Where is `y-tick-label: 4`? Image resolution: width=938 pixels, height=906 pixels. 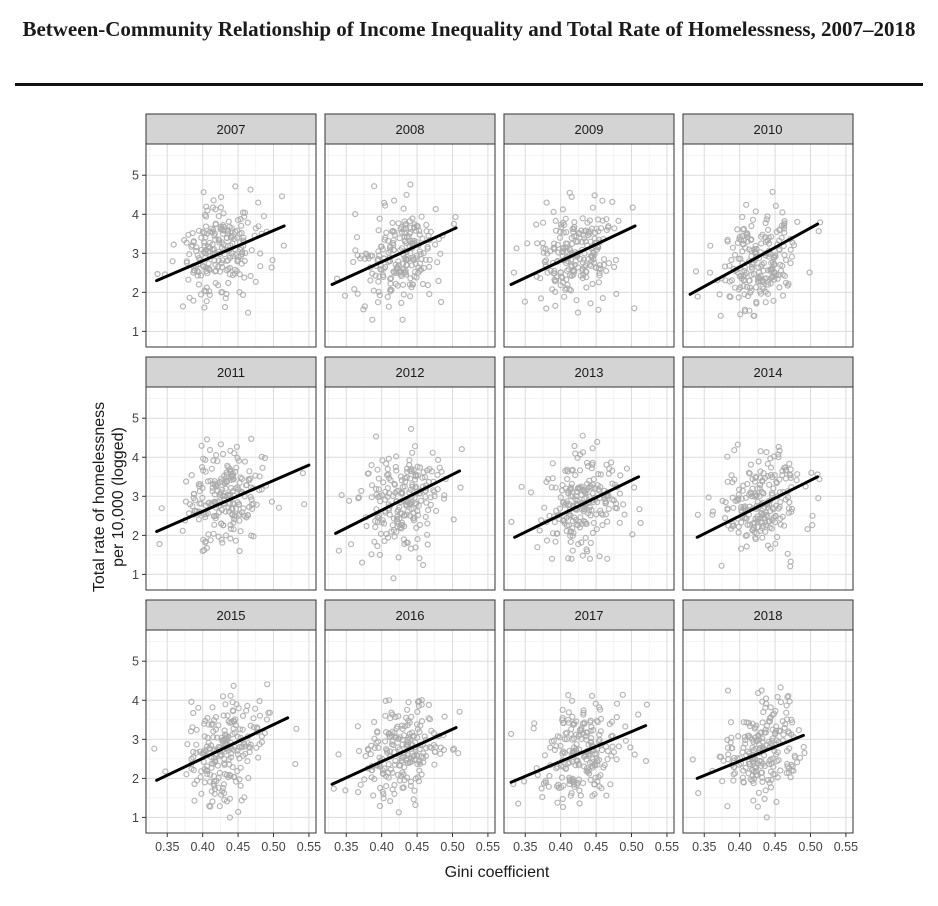 y-tick-label: 4 is located at coordinates (135, 215).